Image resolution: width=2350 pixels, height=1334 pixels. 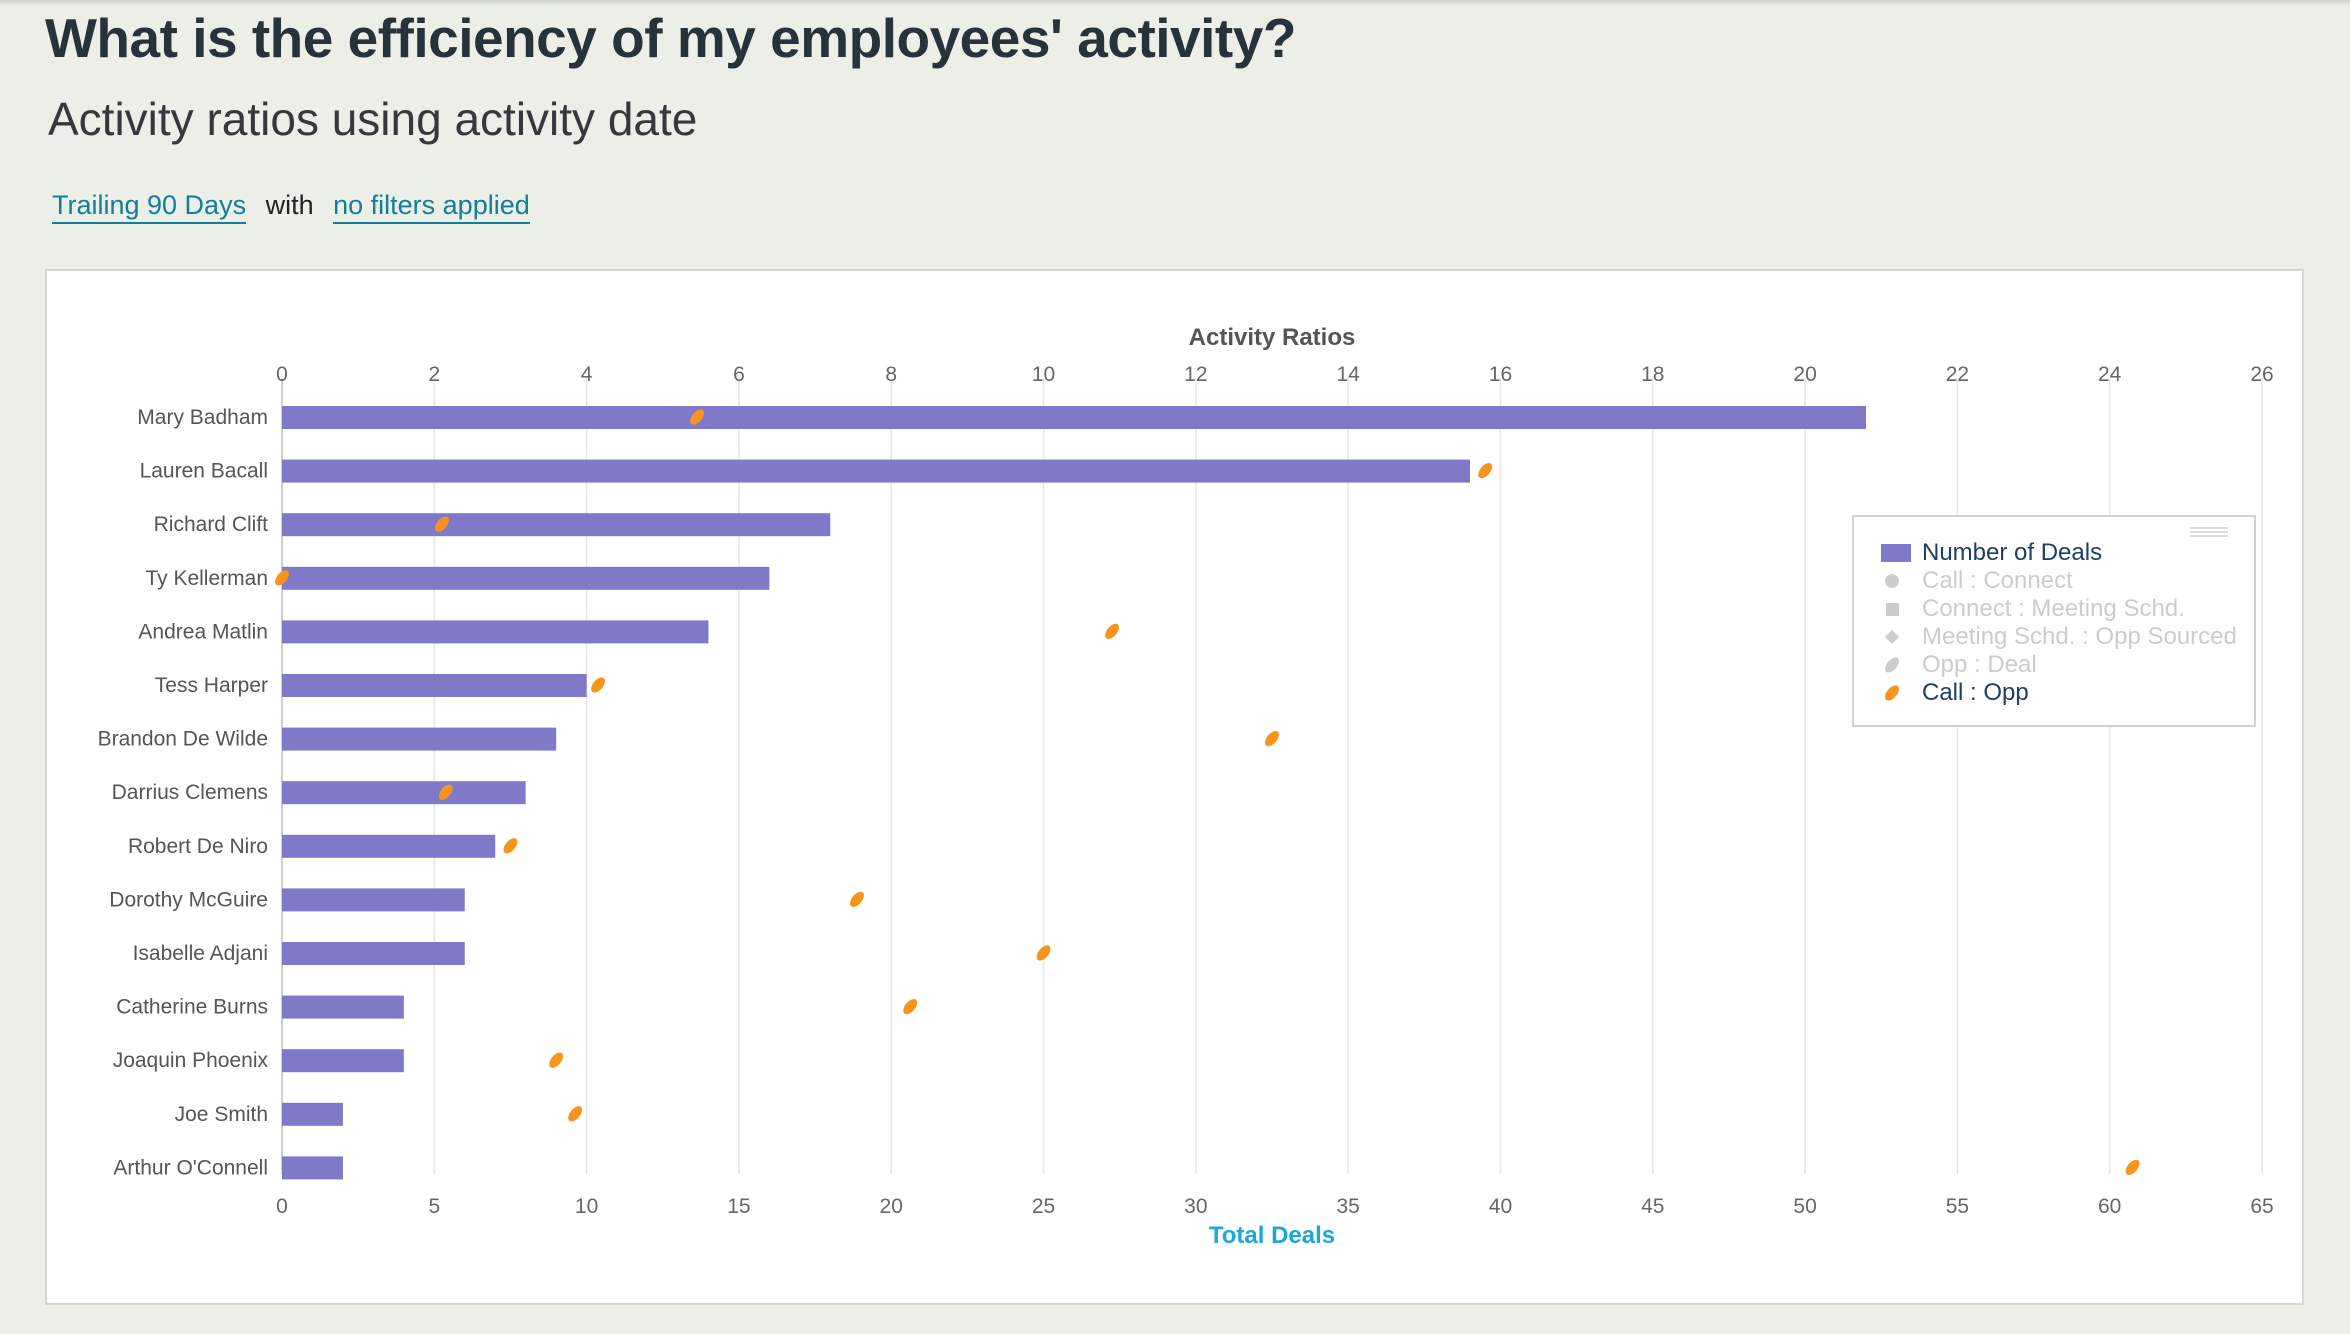 What do you see at coordinates (188, 899) in the screenshot?
I see `category-label: Dorothy McGuire` at bounding box center [188, 899].